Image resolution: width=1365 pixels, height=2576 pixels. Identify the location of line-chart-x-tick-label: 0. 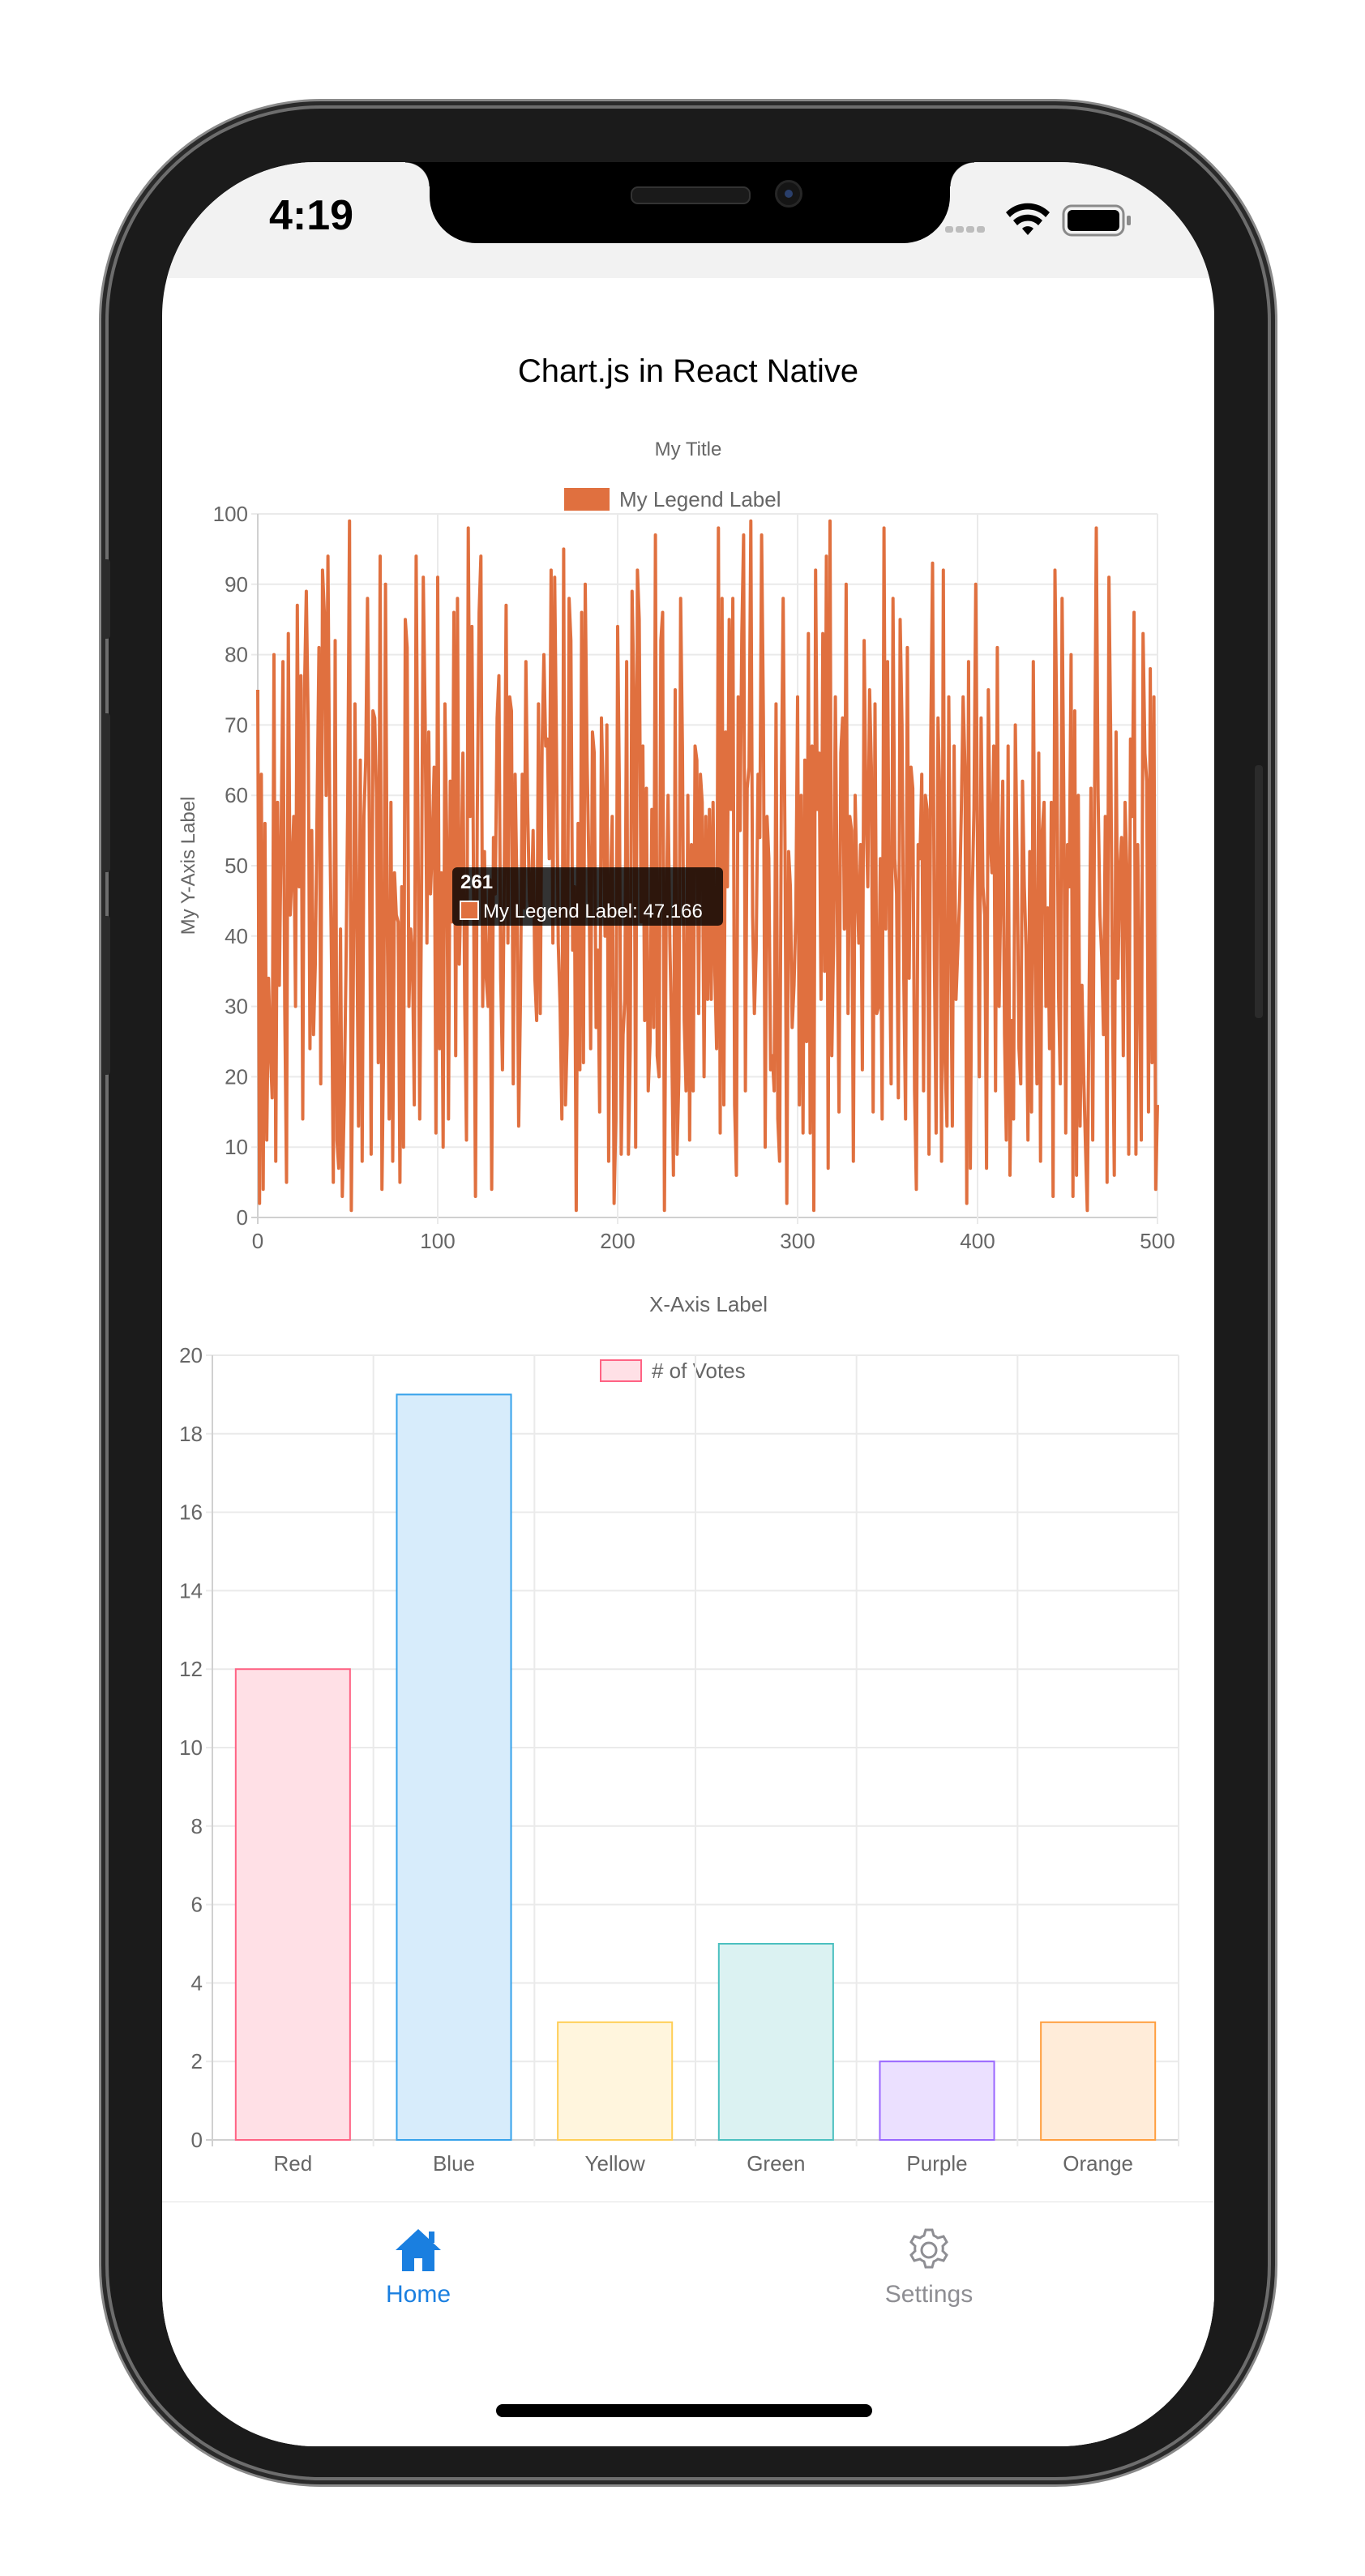
(257, 1241).